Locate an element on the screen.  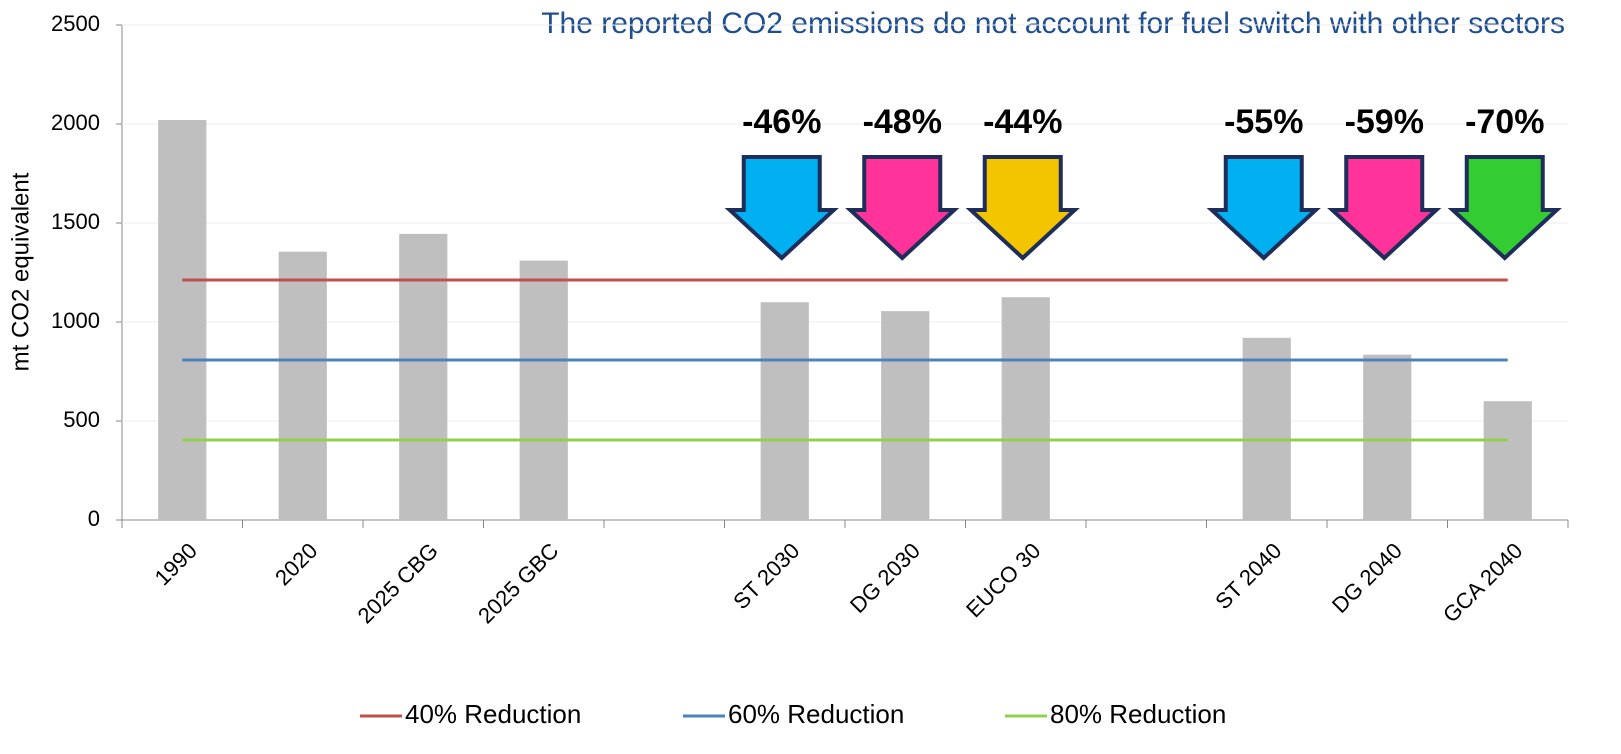
y-tick-label: 500 is located at coordinates (81, 419).